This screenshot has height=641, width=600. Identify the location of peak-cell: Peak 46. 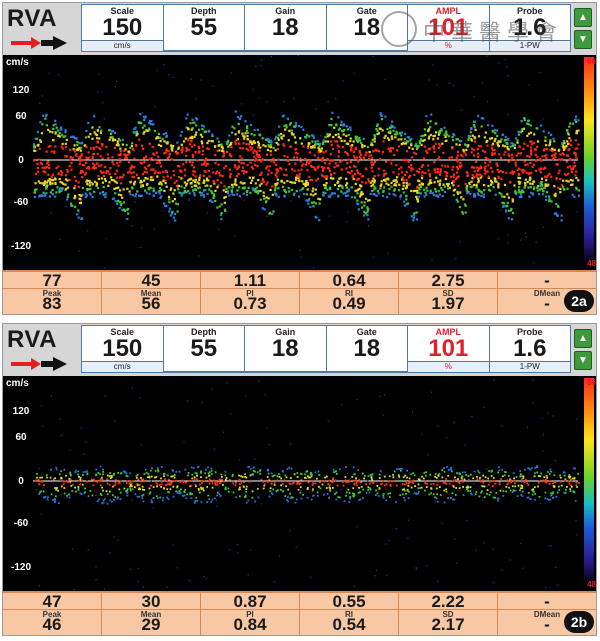
(52, 622).